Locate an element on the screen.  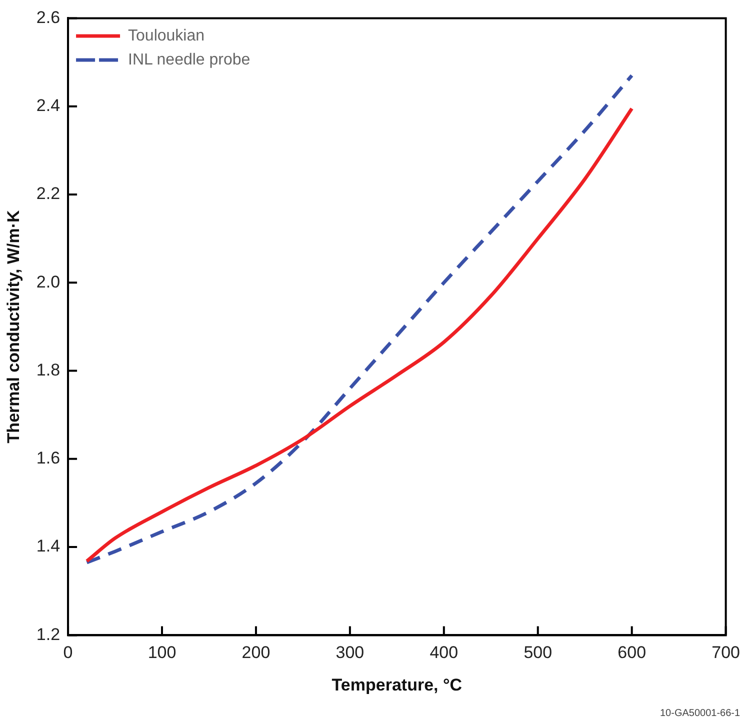
y-tick-label: 2.4 is located at coordinates (48, 106).